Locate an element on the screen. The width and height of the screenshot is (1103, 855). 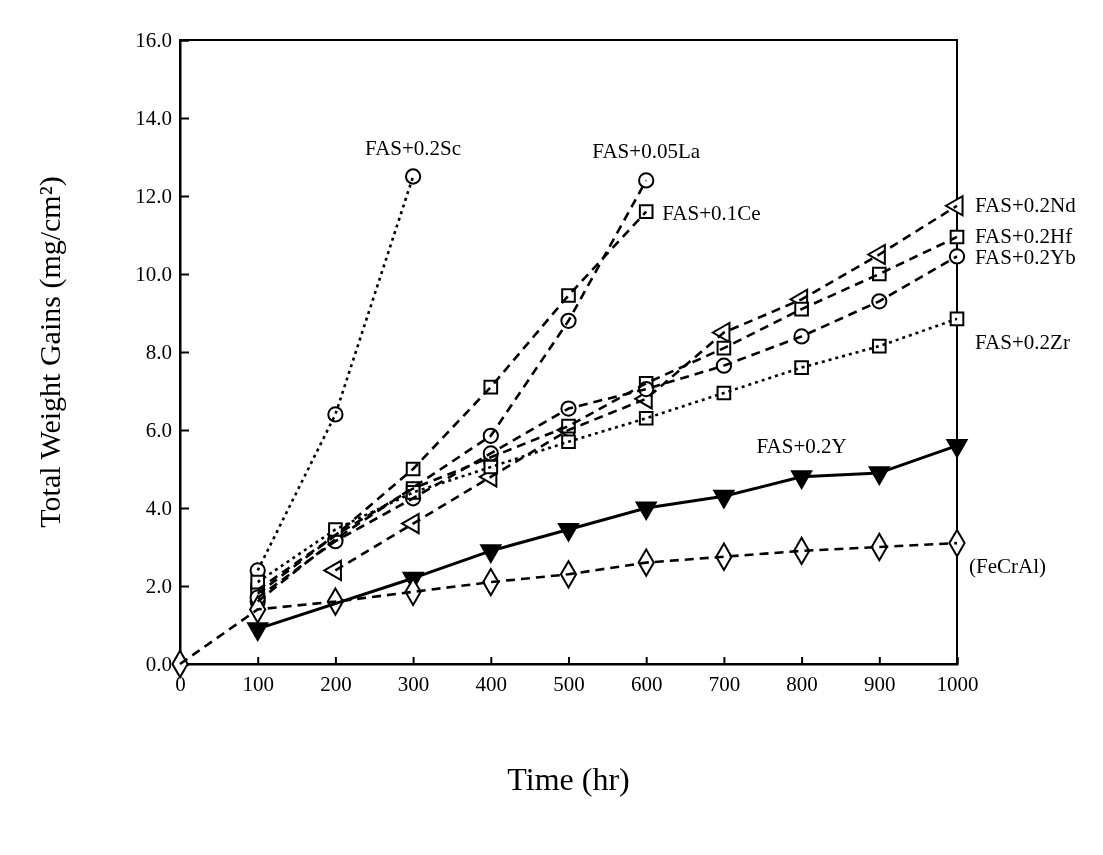
x-tick-label: 600 is located at coordinates (646, 683).